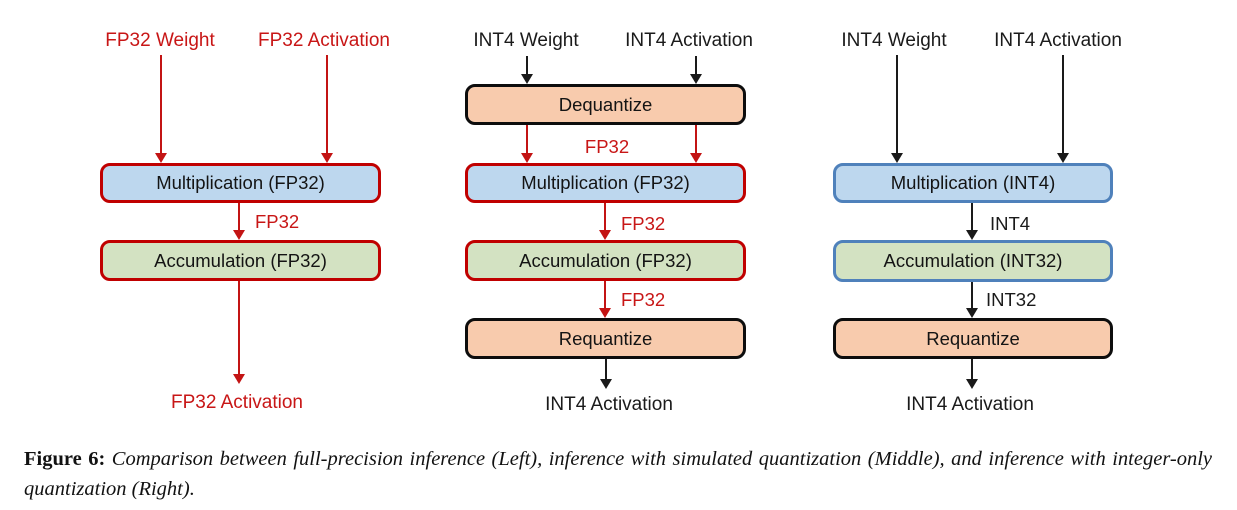 Image resolution: width=1237 pixels, height=510 pixels. What do you see at coordinates (689, 40) in the screenshot?
I see `middle-input-int4-activation-label: INT4 Activation` at bounding box center [689, 40].